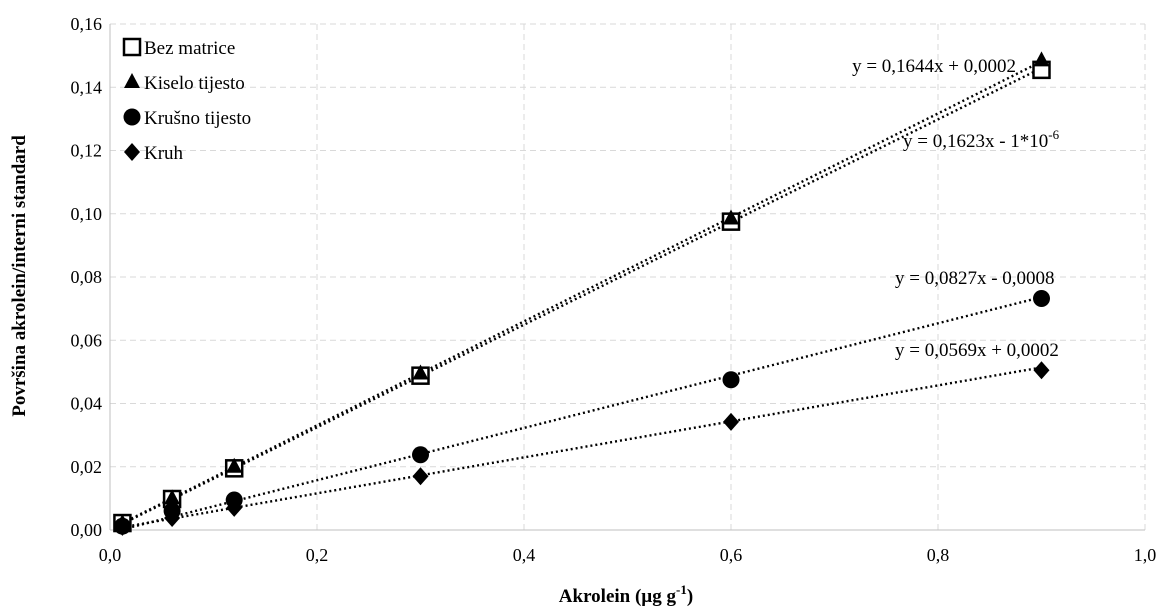 This screenshot has height=607, width=1164. I want to click on legend-label: Krušno tijesto, so click(197, 118).